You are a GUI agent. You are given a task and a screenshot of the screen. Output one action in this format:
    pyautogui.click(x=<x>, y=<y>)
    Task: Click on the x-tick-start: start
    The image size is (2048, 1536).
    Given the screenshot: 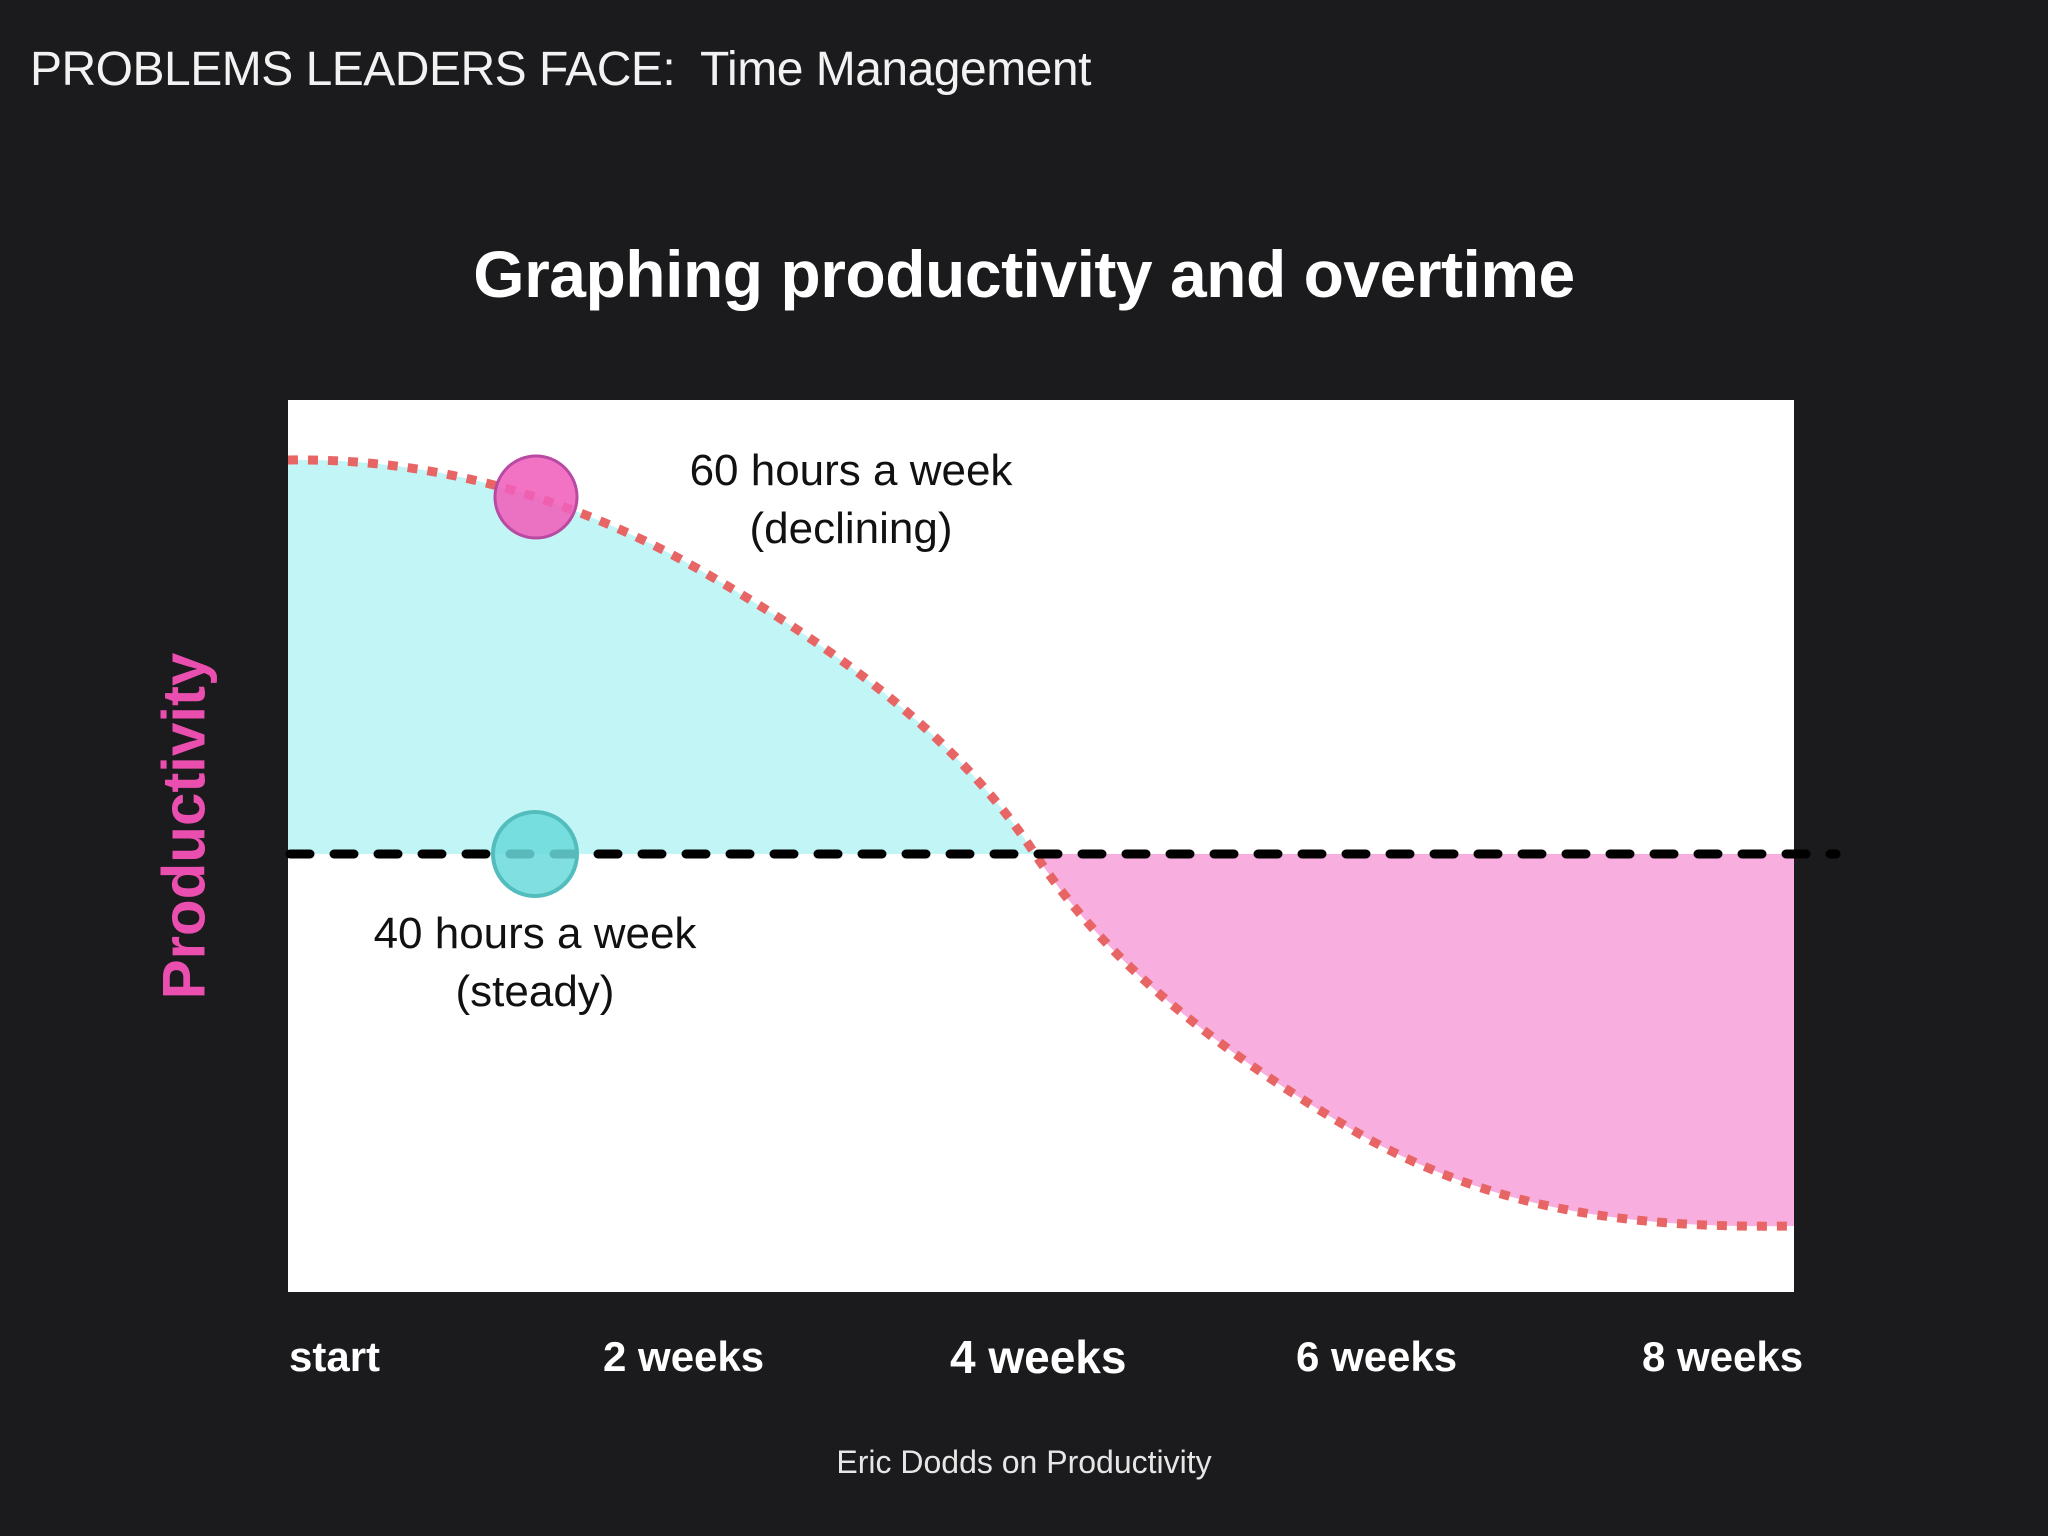 What is the action you would take?
    pyautogui.click(x=335, y=1356)
    